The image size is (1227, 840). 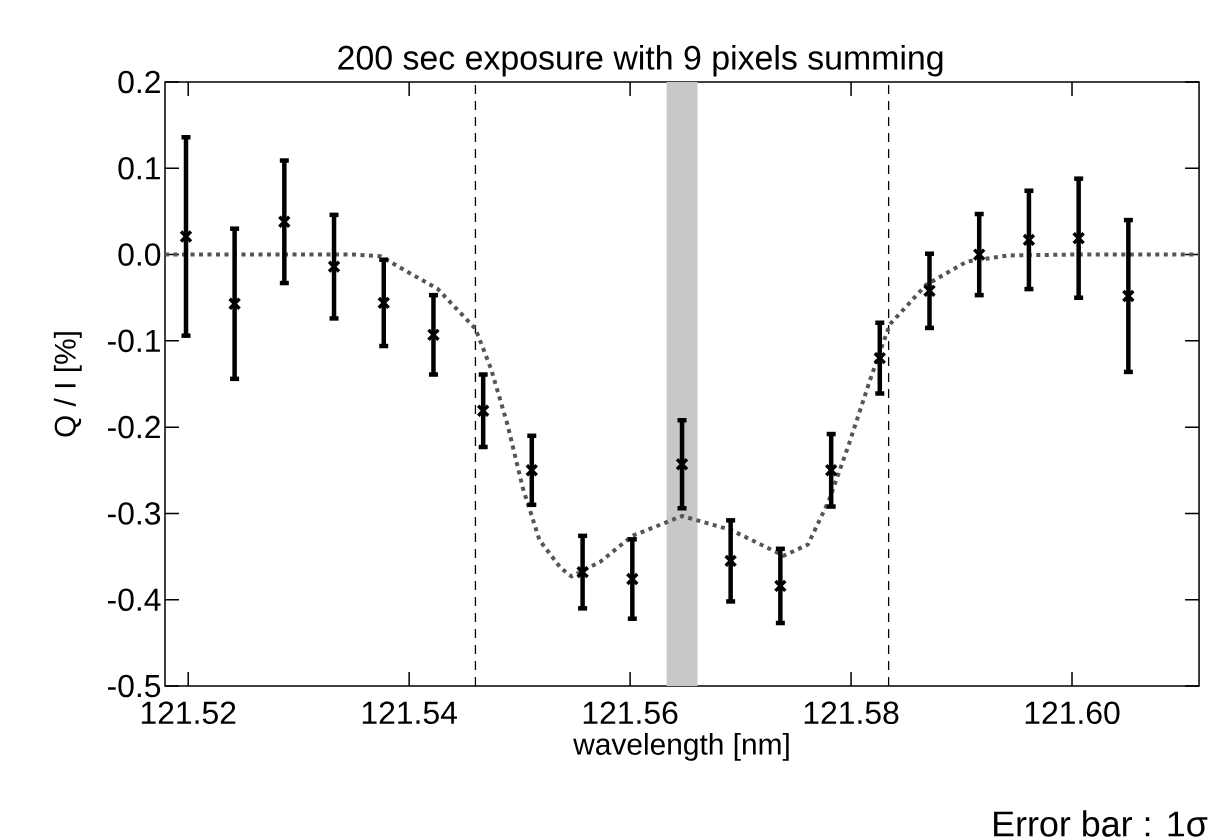 I want to click on text: Error bar : 1σ, so click(x=1101, y=823).